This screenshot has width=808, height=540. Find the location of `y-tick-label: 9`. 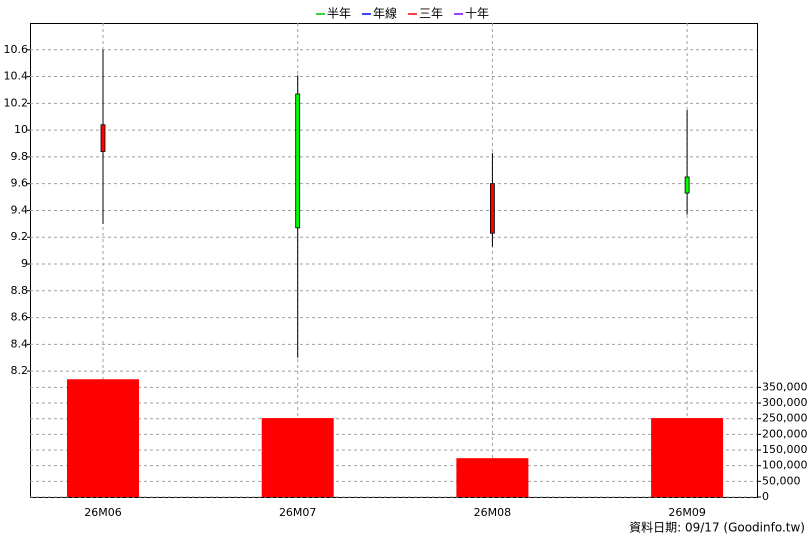

y-tick-label: 9 is located at coordinates (24, 263).